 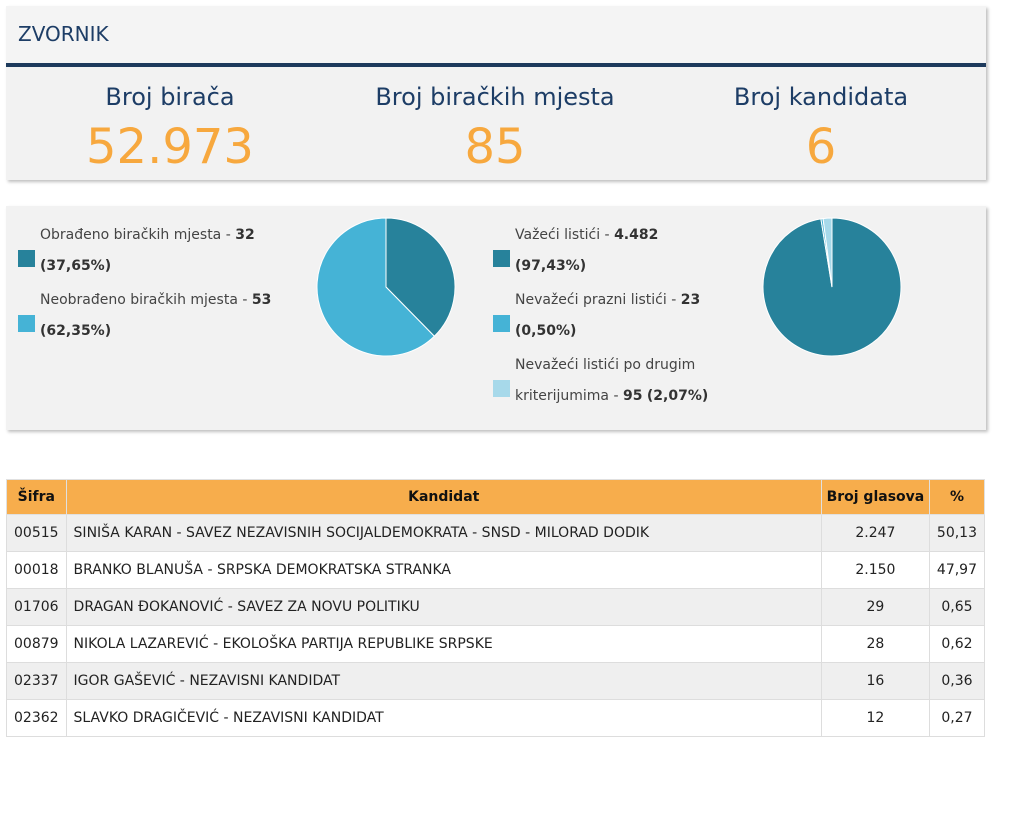 I want to click on legend-count: 23, so click(x=690, y=300).